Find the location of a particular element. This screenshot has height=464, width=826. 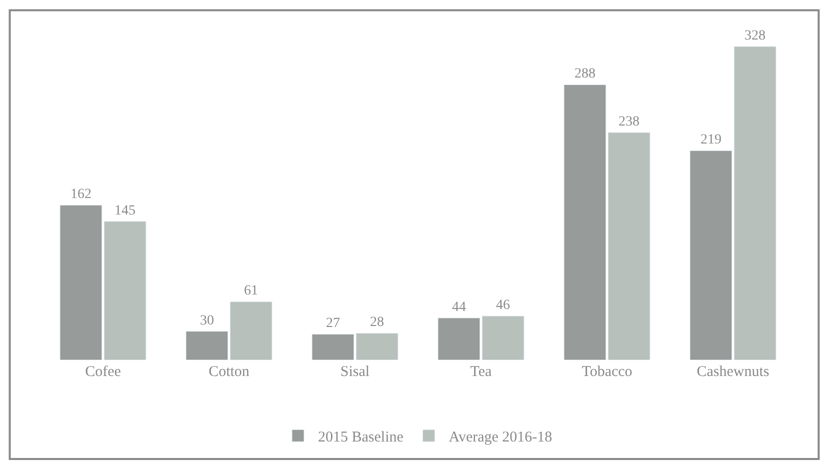

x-tick-label: Cotton is located at coordinates (229, 372).